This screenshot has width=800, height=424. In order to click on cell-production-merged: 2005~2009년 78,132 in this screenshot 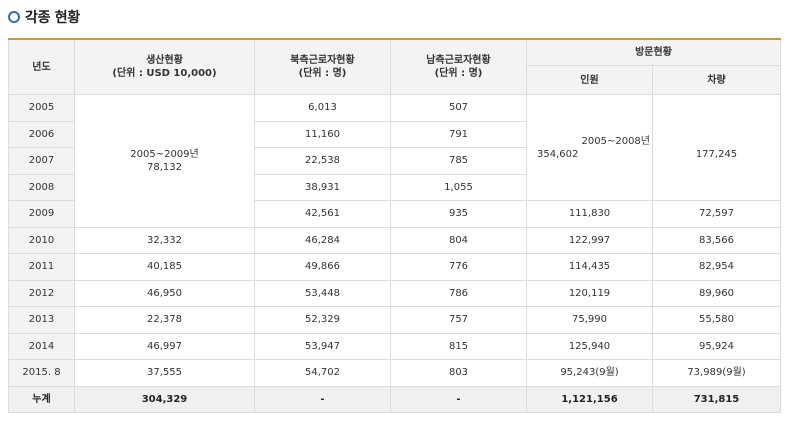, I will do `click(164, 161)`.